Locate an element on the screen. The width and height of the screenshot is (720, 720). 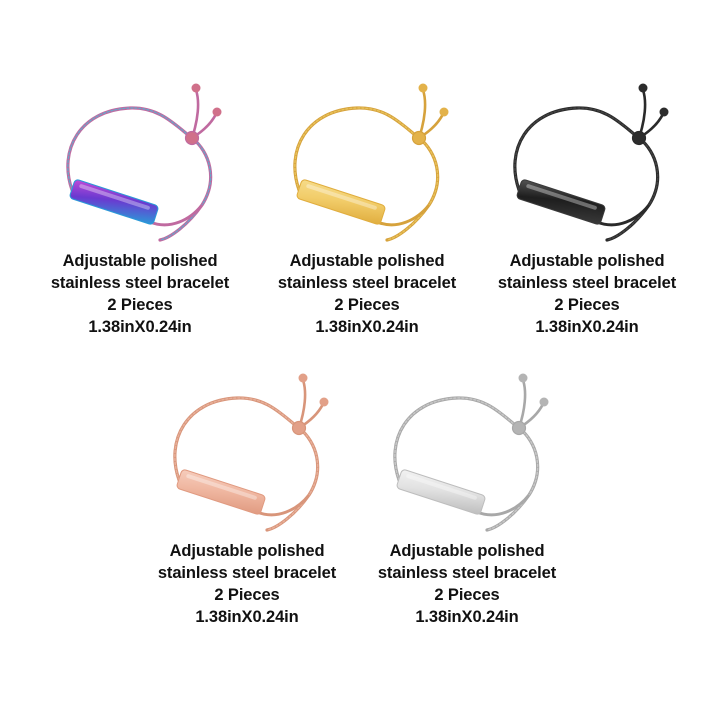
bracelet-silver-image is located at coordinates (471, 452).